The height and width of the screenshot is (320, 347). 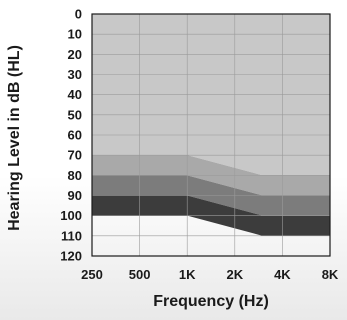 I want to click on y-tick-label: 40, so click(x=75, y=94).